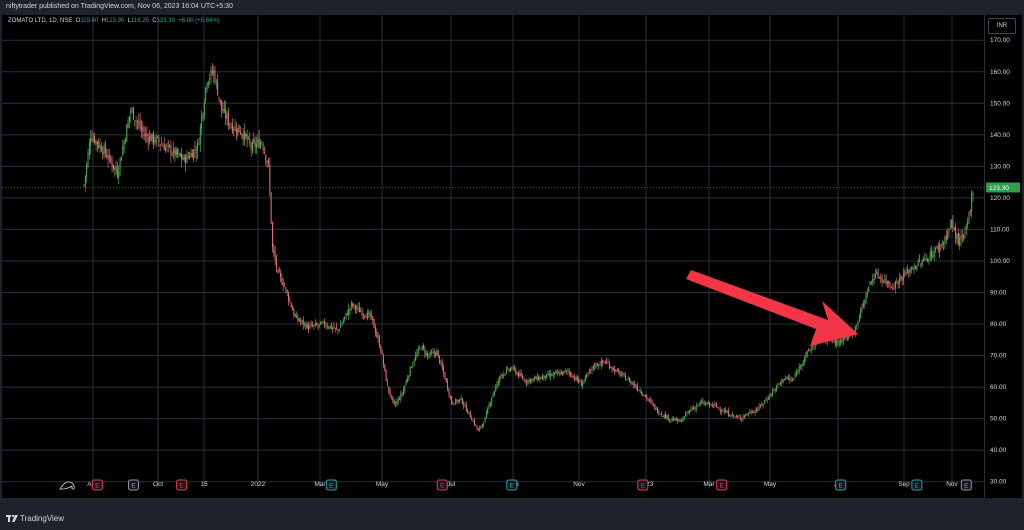 Image resolution: width=1024 pixels, height=530 pixels. What do you see at coordinates (772, 308) in the screenshot?
I see `annotation-arrow` at bounding box center [772, 308].